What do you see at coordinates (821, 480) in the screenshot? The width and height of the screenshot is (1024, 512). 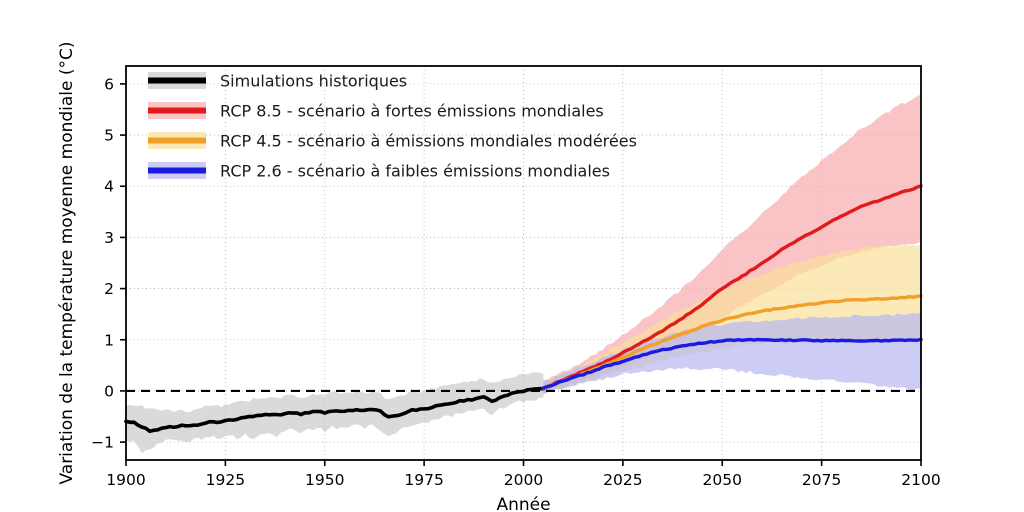 I see `x-tick-label: 2075` at bounding box center [821, 480].